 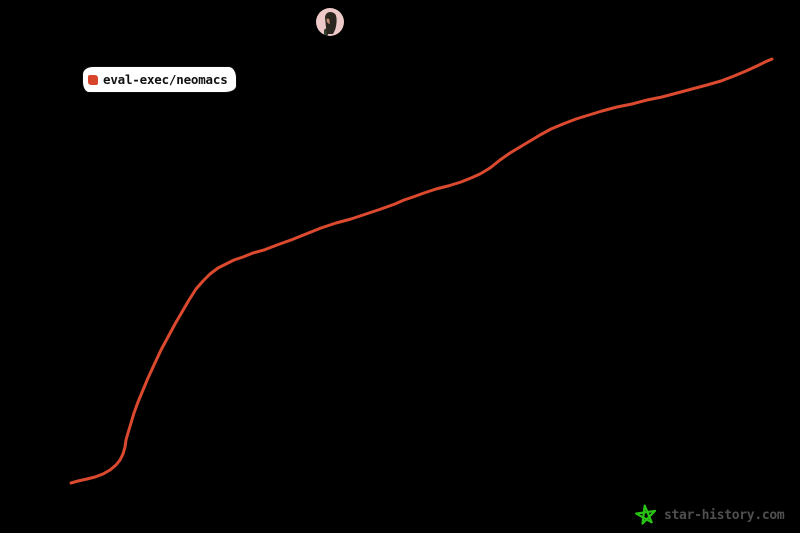 I want to click on star-icon, so click(x=646, y=514).